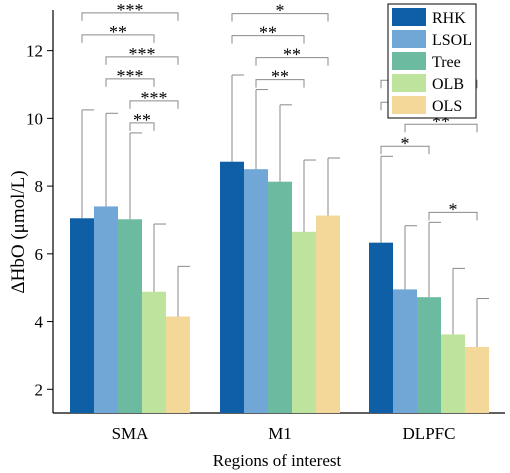 This screenshot has width=510, height=473. I want to click on x-tick-label: M1, so click(280, 433).